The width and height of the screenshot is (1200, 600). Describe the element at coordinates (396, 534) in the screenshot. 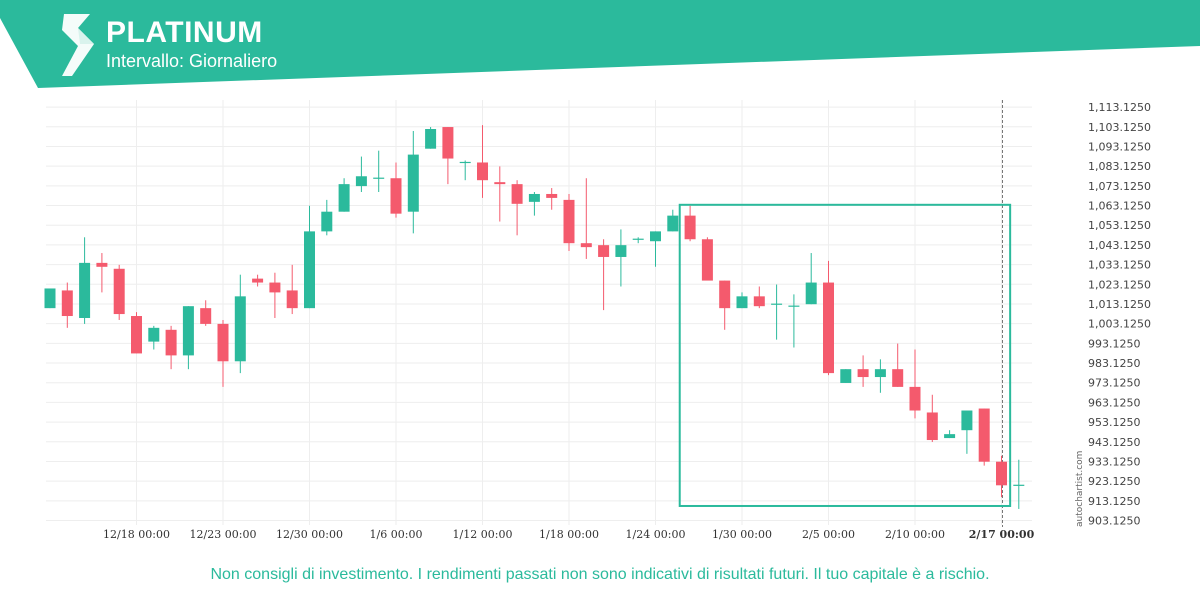

I see `x-tick-label: 1/6 00:00` at that location.